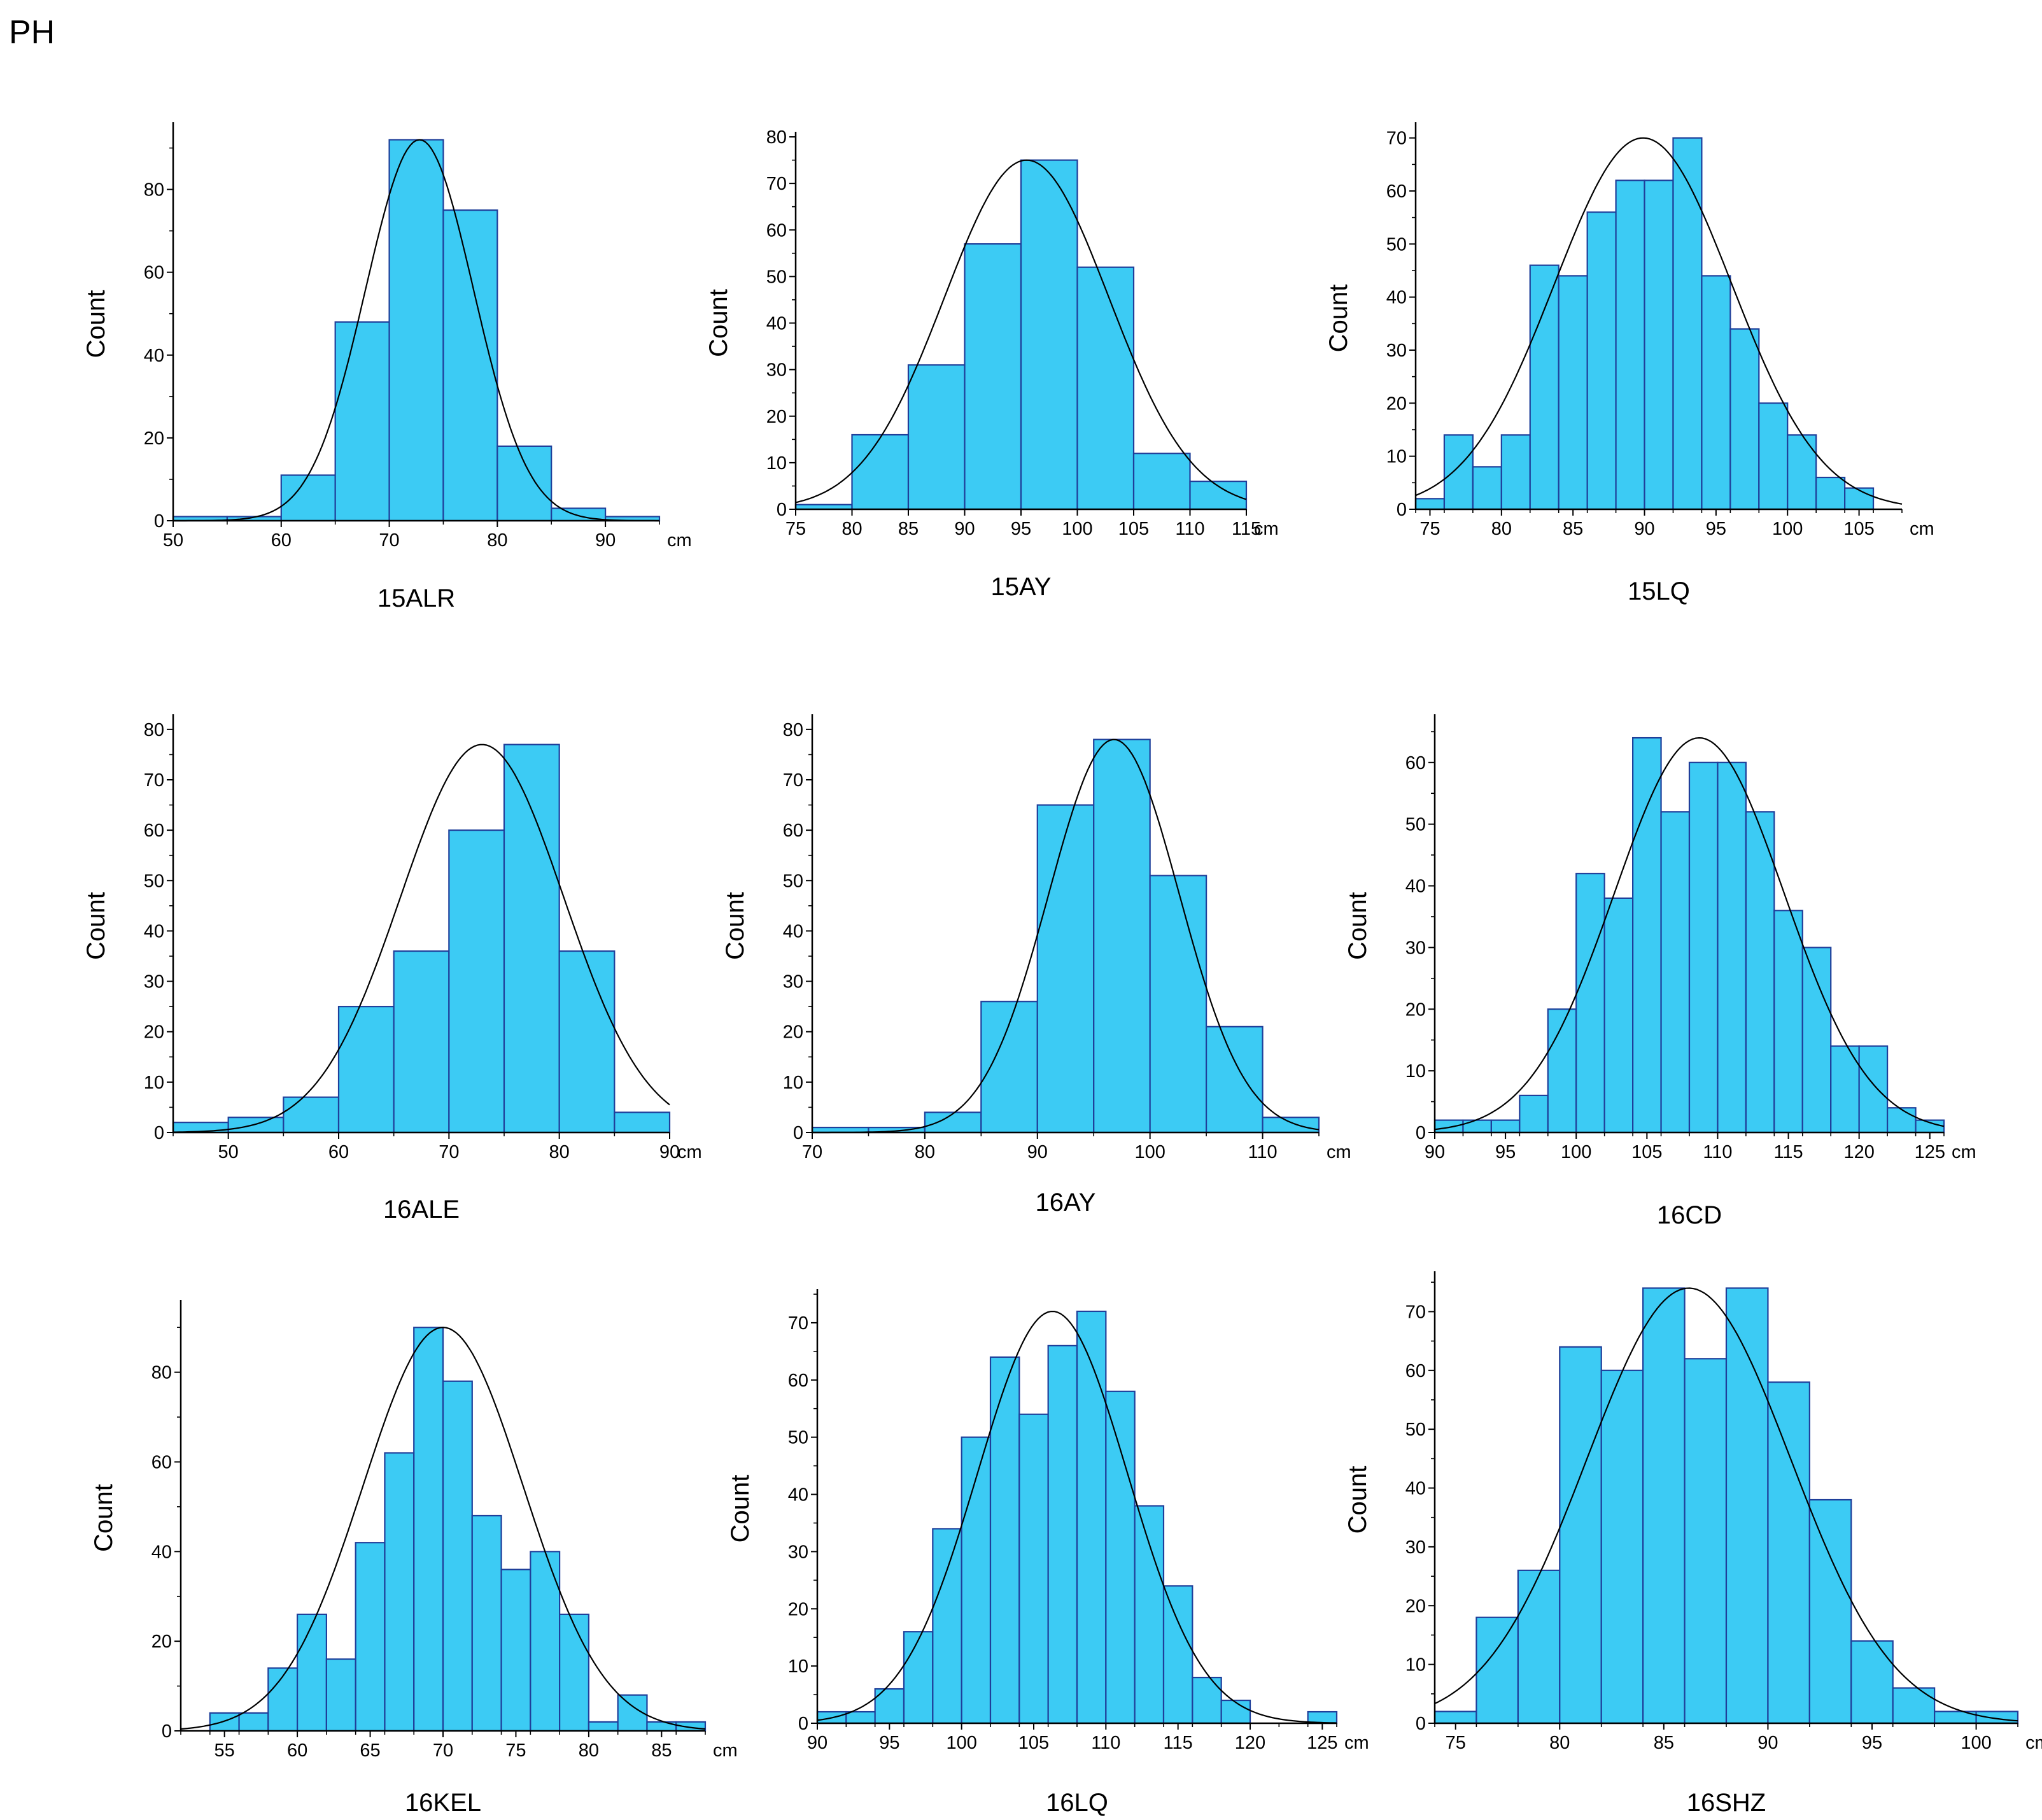 The height and width of the screenshot is (1820, 2042). What do you see at coordinates (1930, 1152) in the screenshot?
I see `x-tick-label: 125` at bounding box center [1930, 1152].